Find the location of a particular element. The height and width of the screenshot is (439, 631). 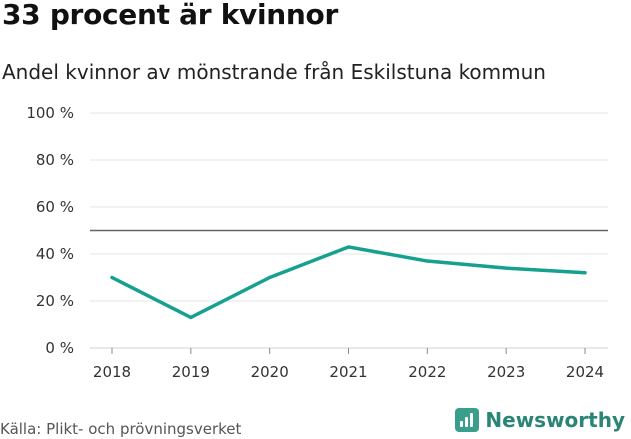

x-tick-label: 2021 is located at coordinates (348, 372).